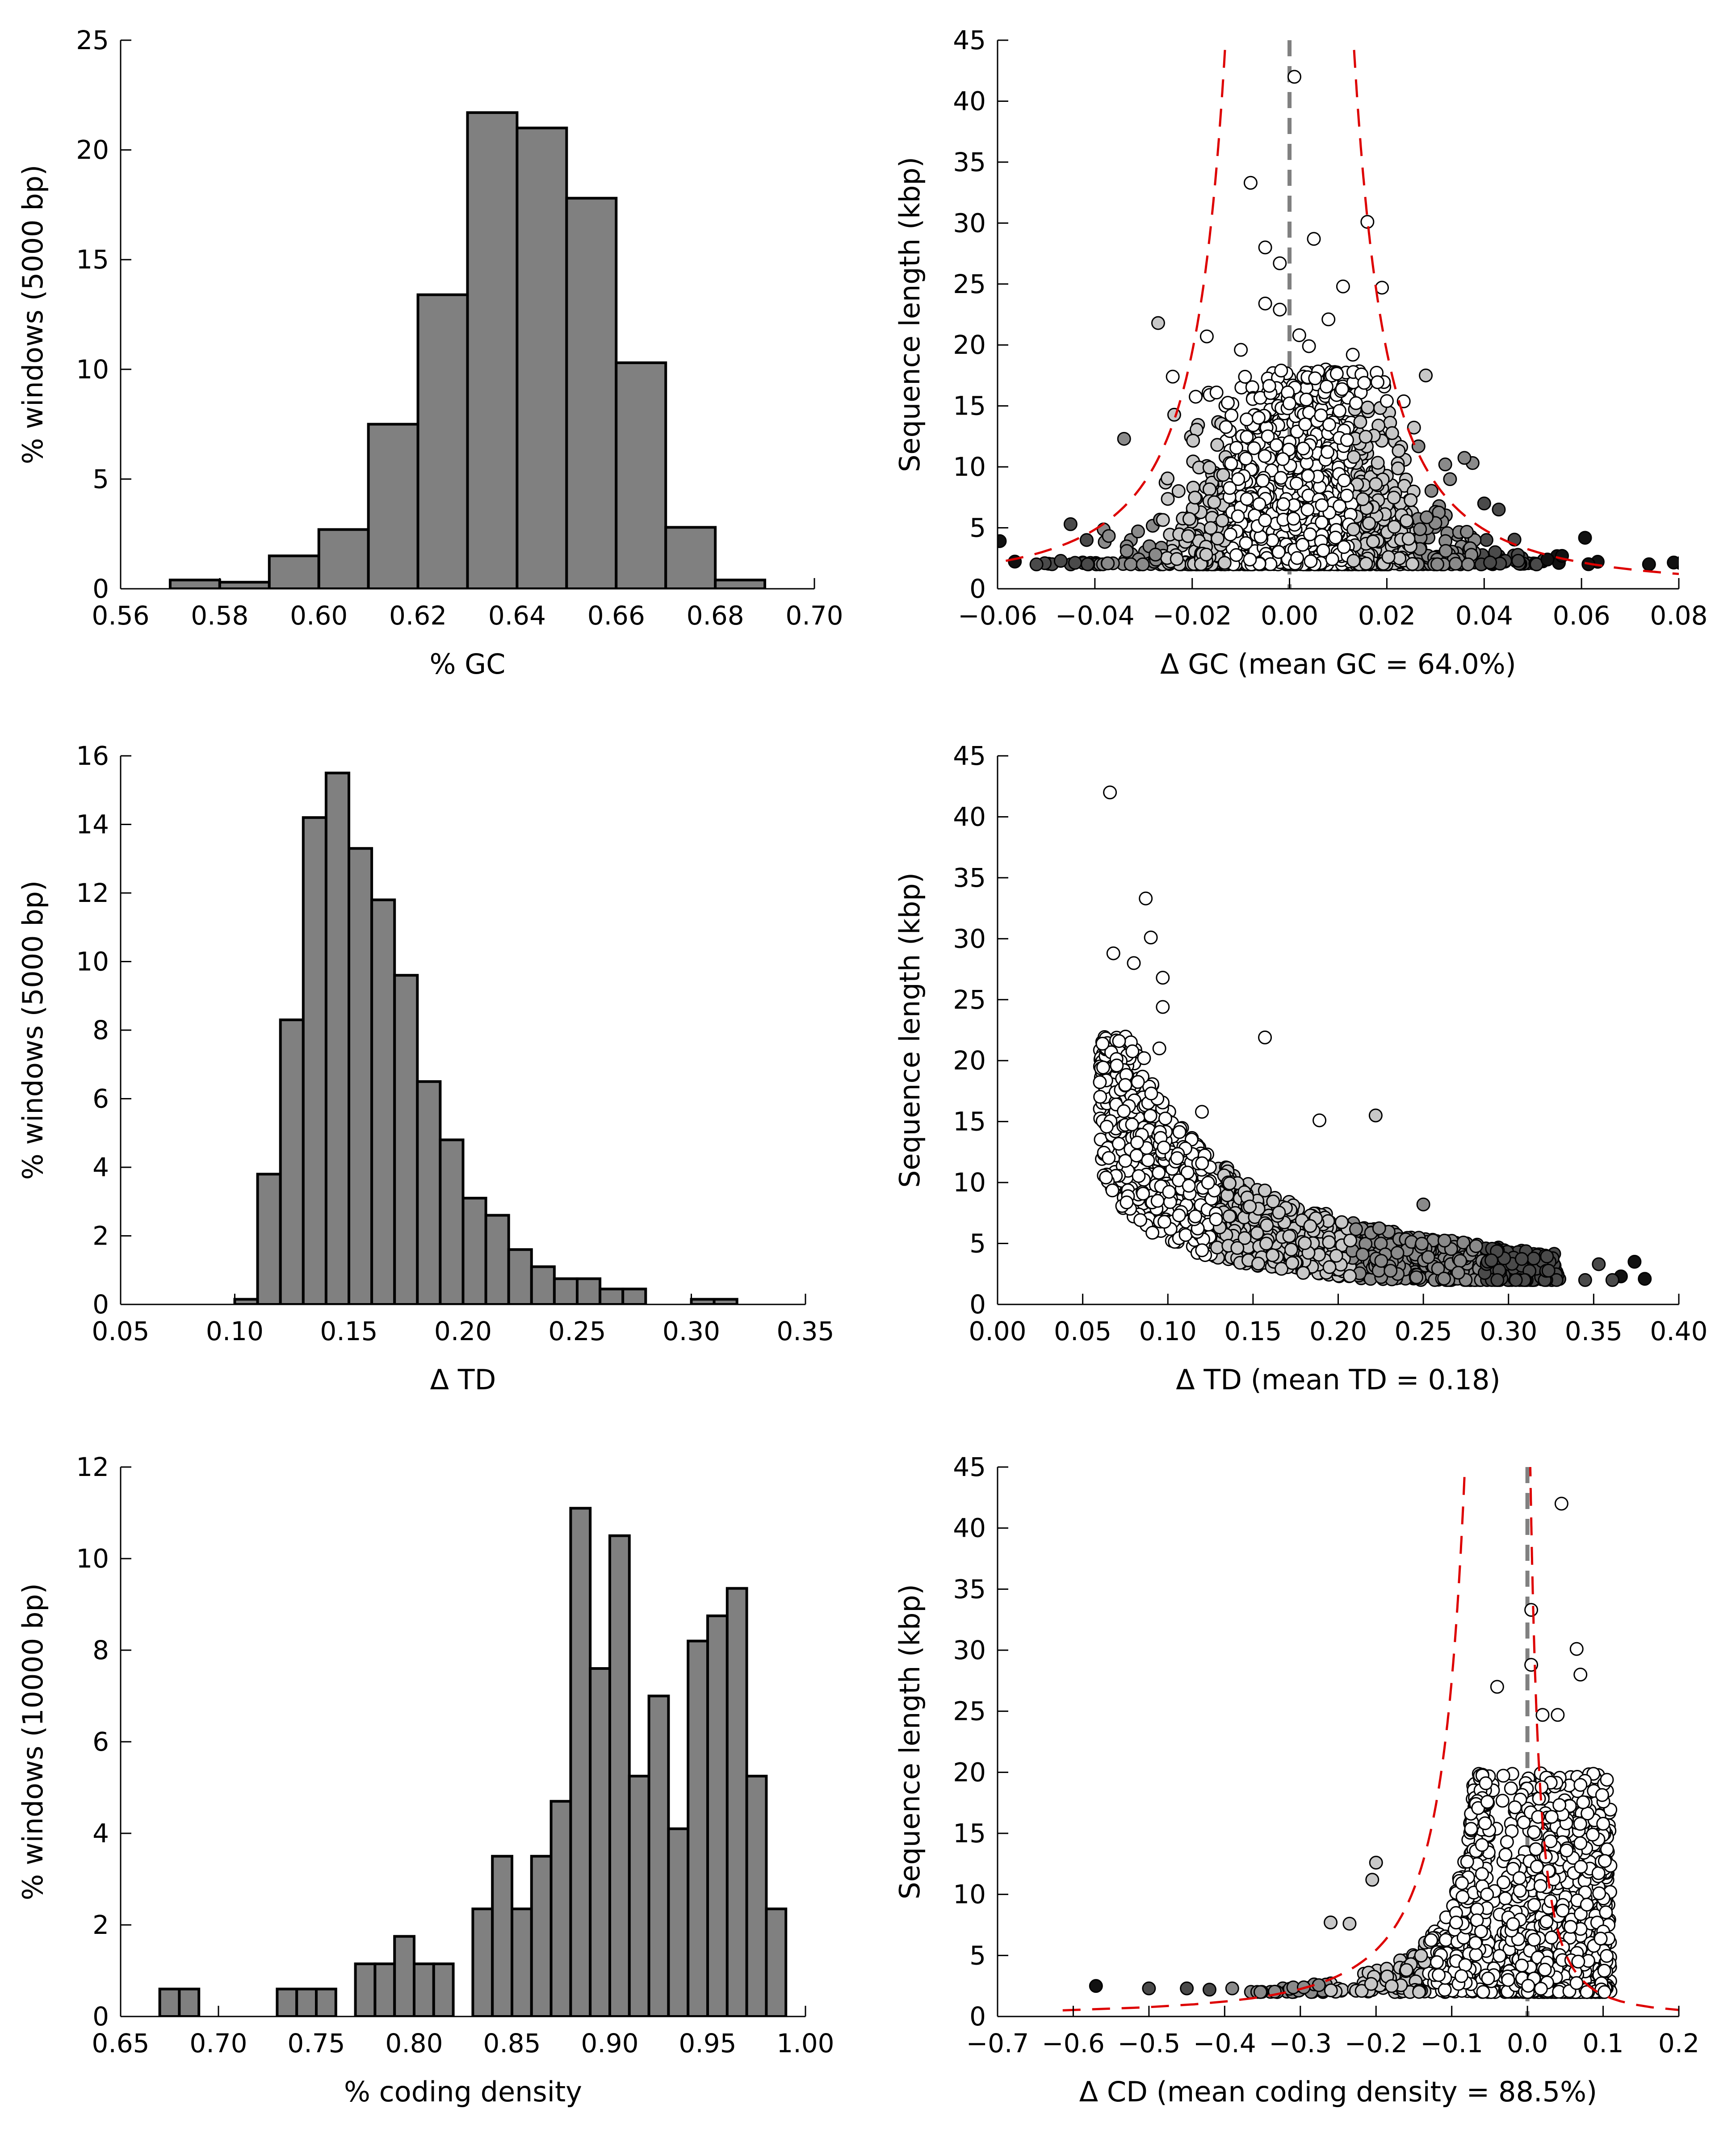  I want to click on y-tick-label: 20, so click(969, 345).